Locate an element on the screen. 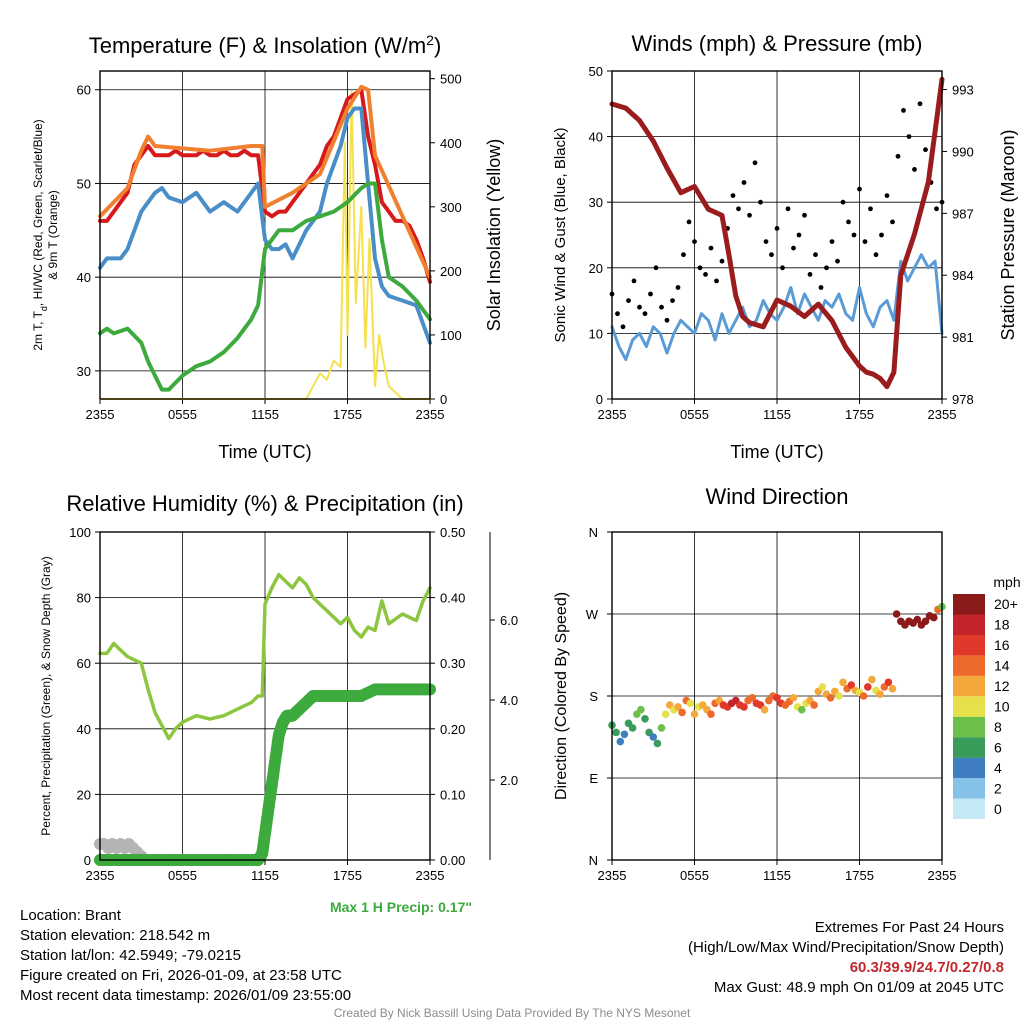  pressure-line is located at coordinates (777, 233).